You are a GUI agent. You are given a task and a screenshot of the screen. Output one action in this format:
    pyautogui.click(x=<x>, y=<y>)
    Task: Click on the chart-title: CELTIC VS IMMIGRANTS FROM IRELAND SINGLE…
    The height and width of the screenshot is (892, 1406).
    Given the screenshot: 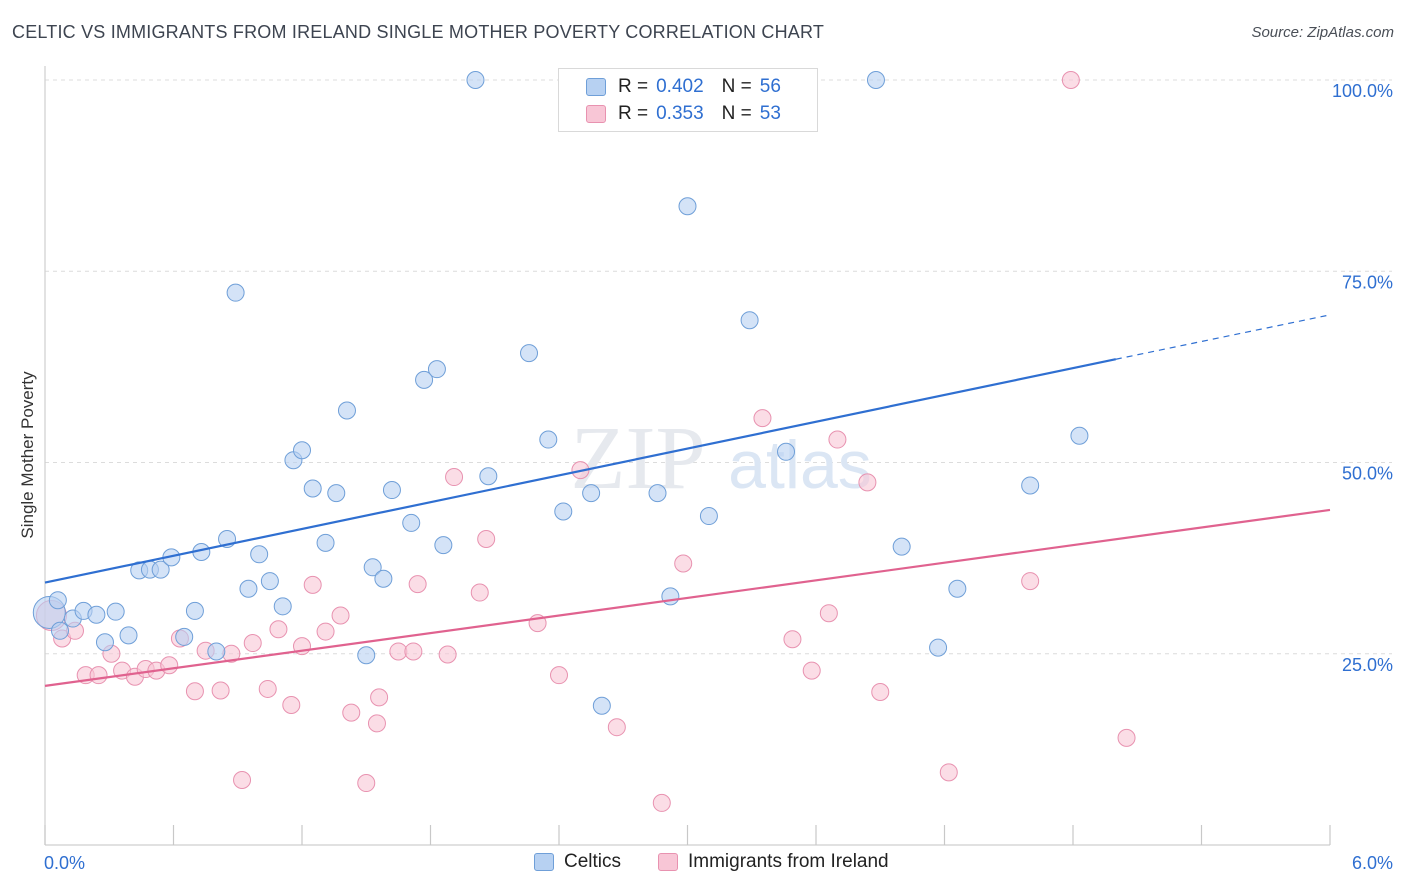 What is the action you would take?
    pyautogui.click(x=418, y=32)
    